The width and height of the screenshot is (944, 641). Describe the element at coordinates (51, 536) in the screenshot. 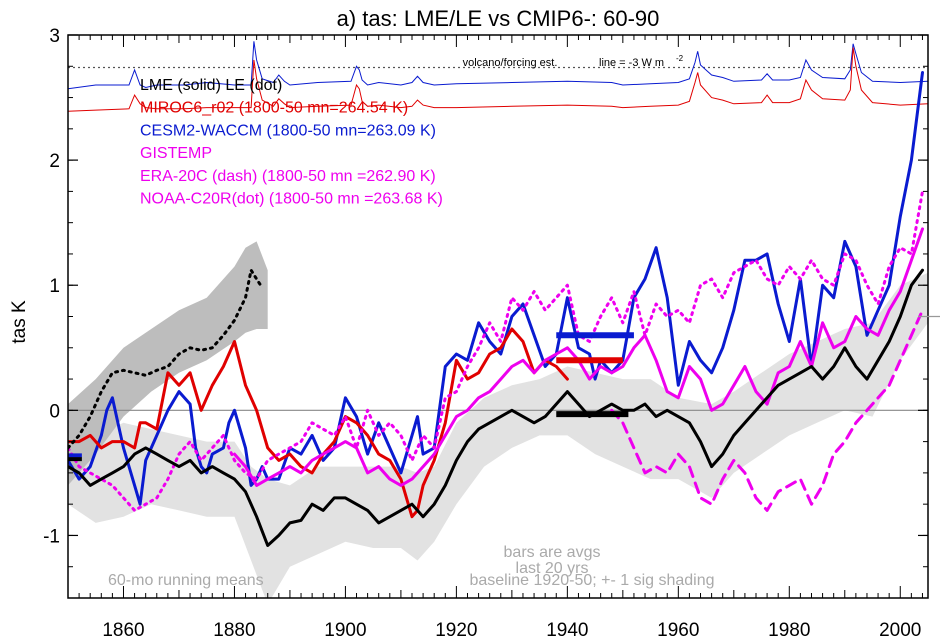

I see `y-tick-label: -1` at that location.